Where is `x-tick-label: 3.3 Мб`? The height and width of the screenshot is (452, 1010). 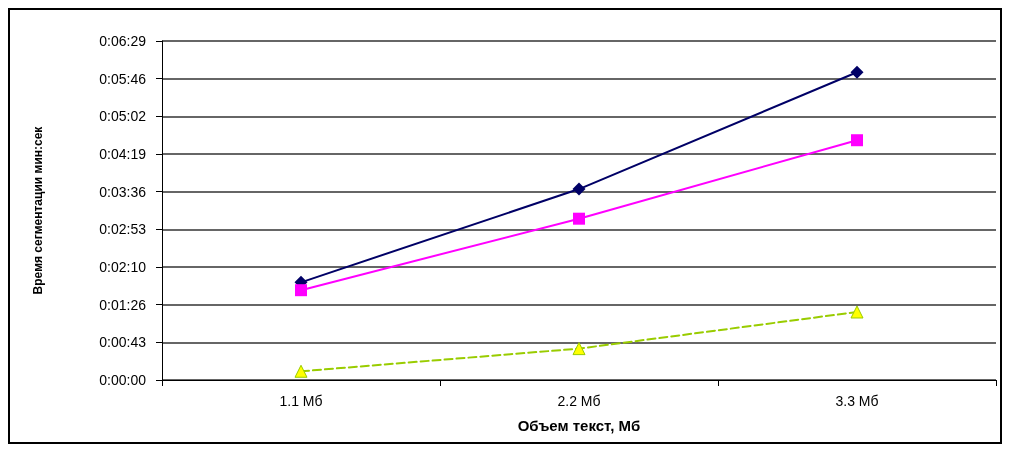 x-tick-label: 3.3 Мб is located at coordinates (857, 401).